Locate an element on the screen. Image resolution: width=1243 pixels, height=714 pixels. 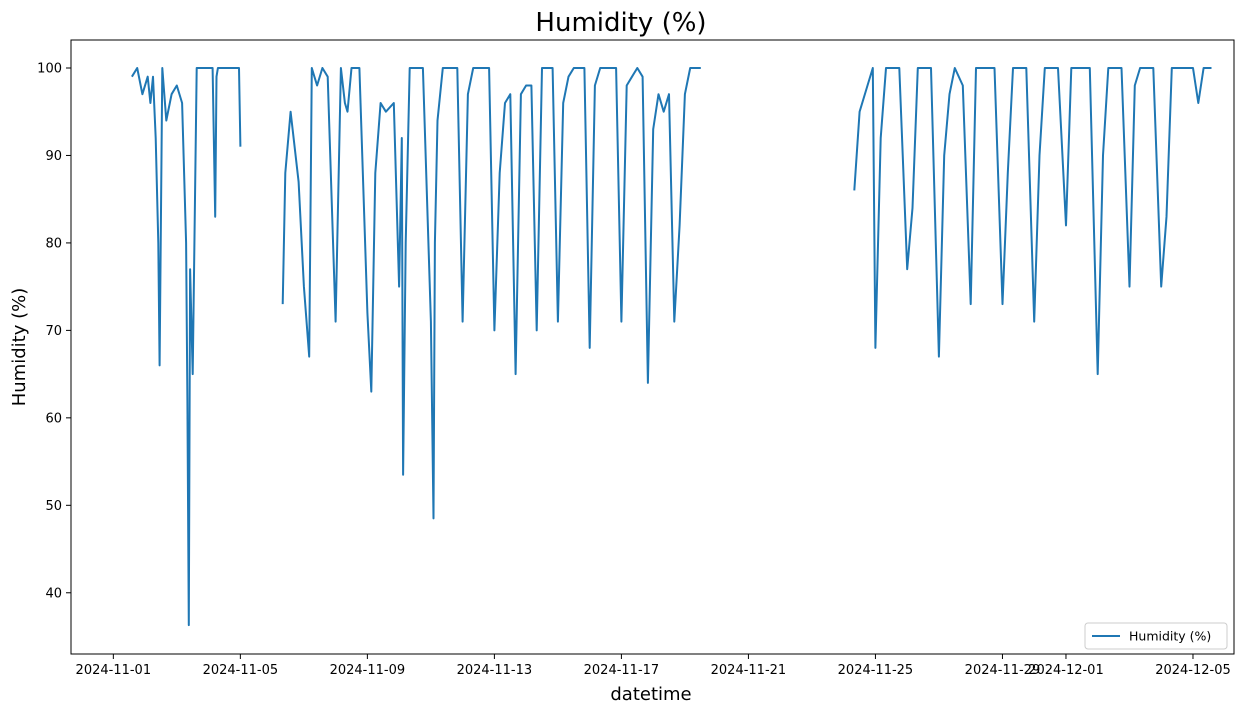
y-axis-label: Humidity (%) is located at coordinates (19, 347).